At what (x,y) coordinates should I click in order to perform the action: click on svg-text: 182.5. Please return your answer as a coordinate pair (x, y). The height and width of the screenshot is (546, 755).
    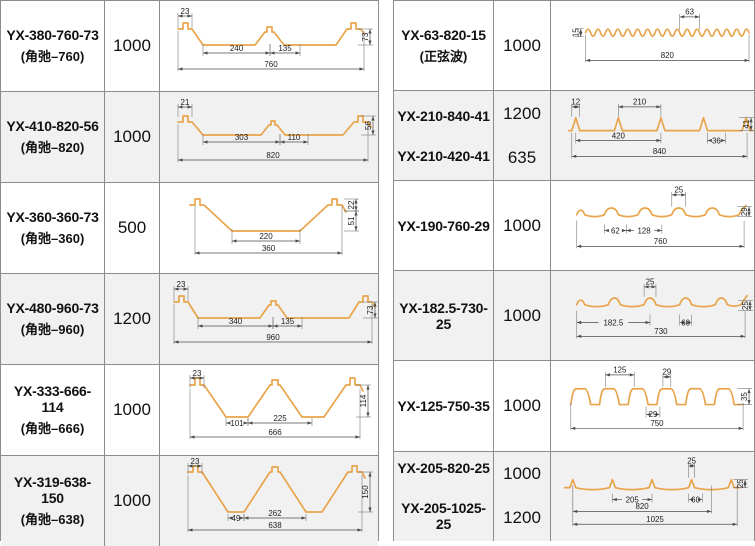
    Looking at the image, I should click on (613, 323).